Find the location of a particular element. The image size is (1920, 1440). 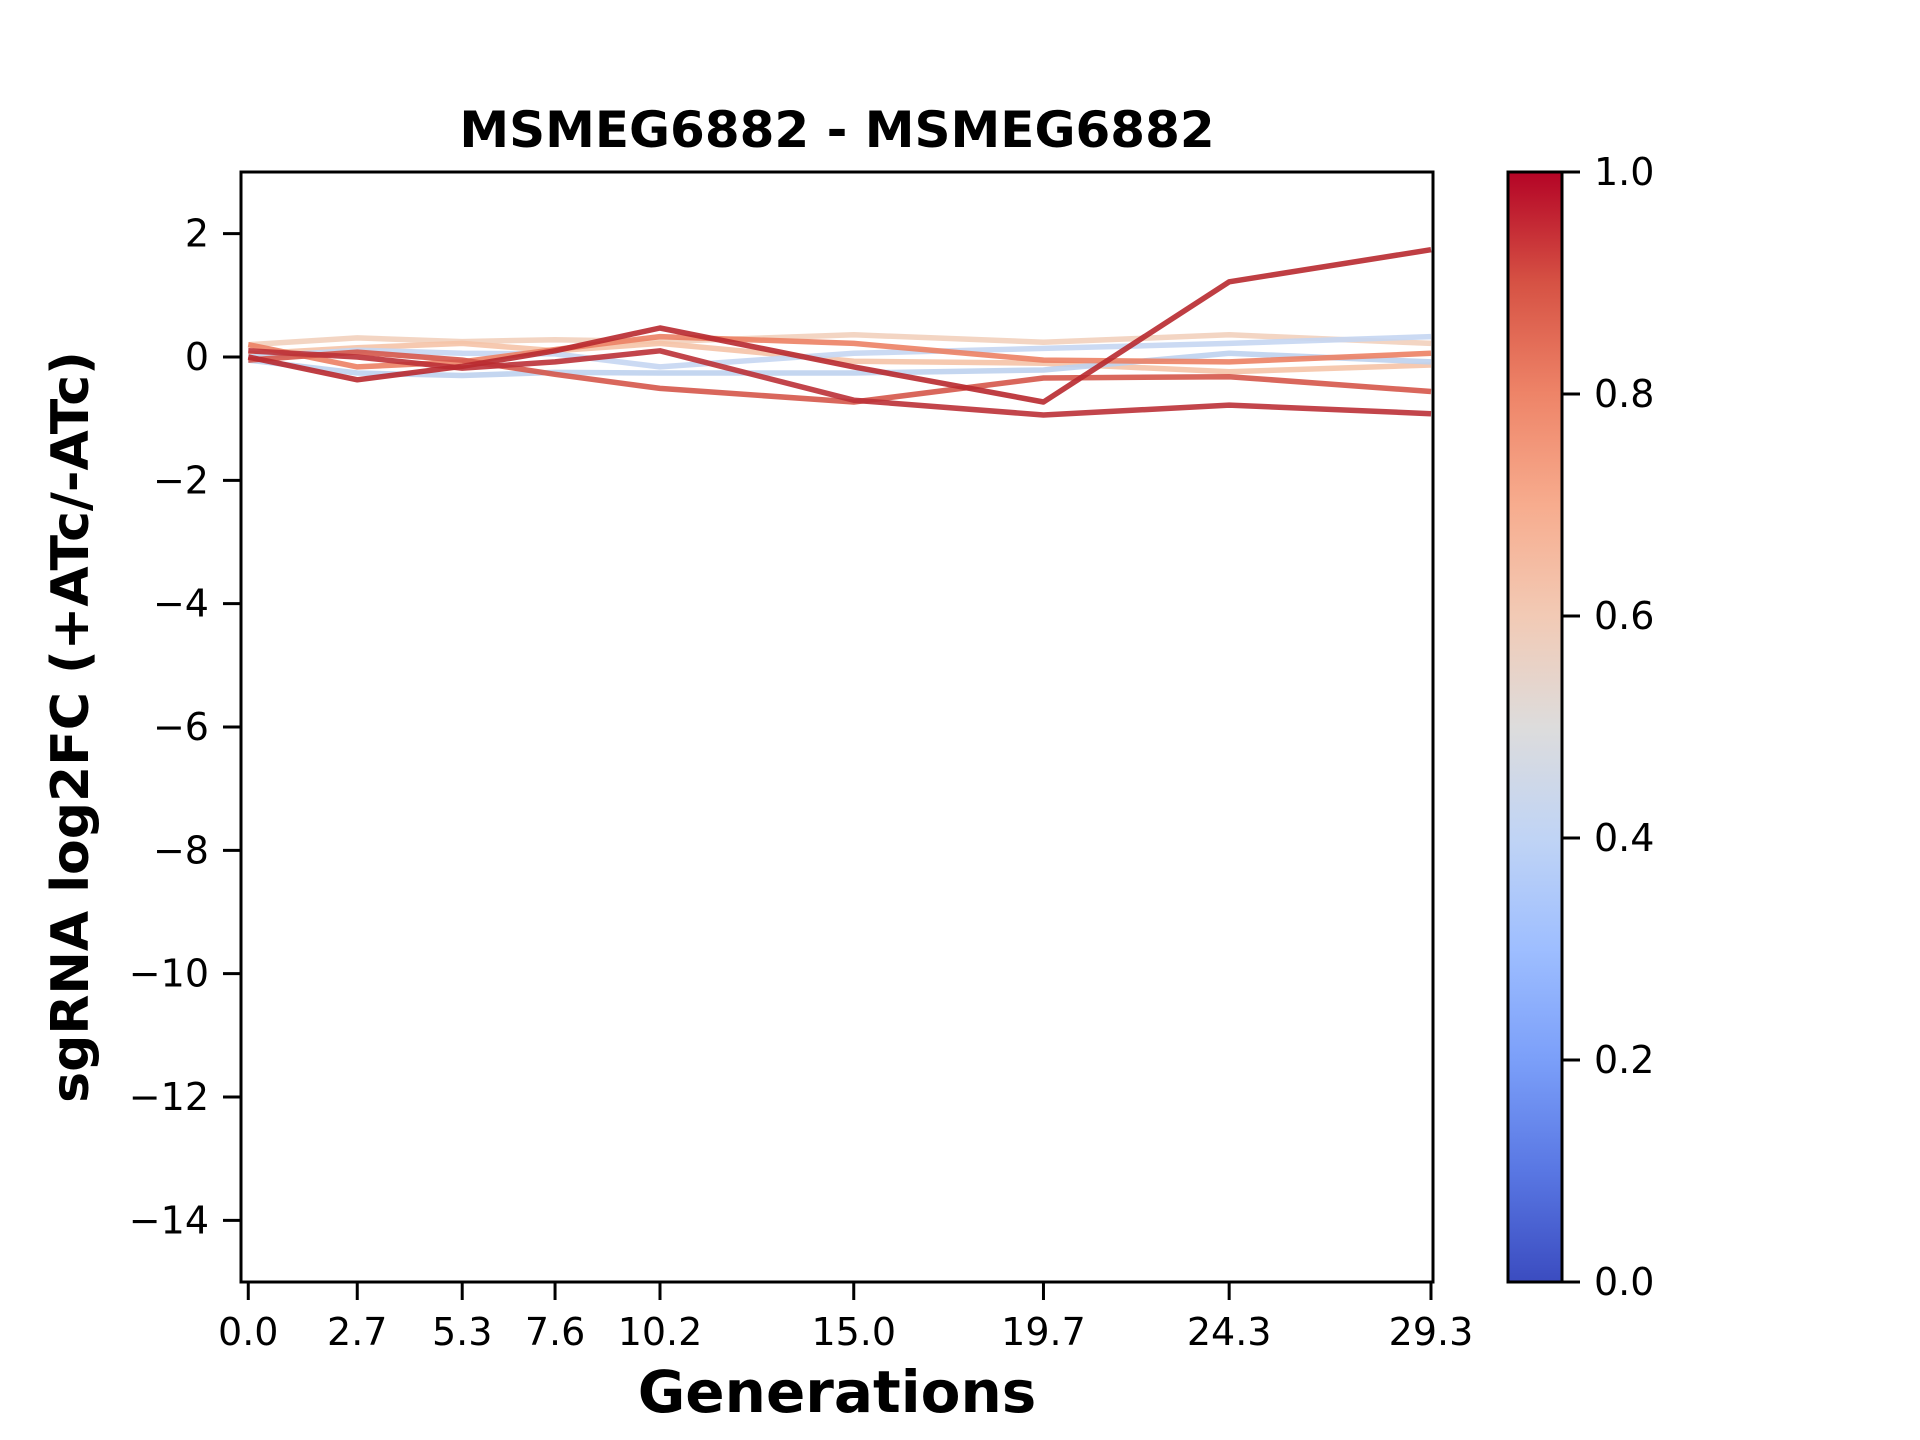

y-tick-label: −10 is located at coordinates (169, 974).